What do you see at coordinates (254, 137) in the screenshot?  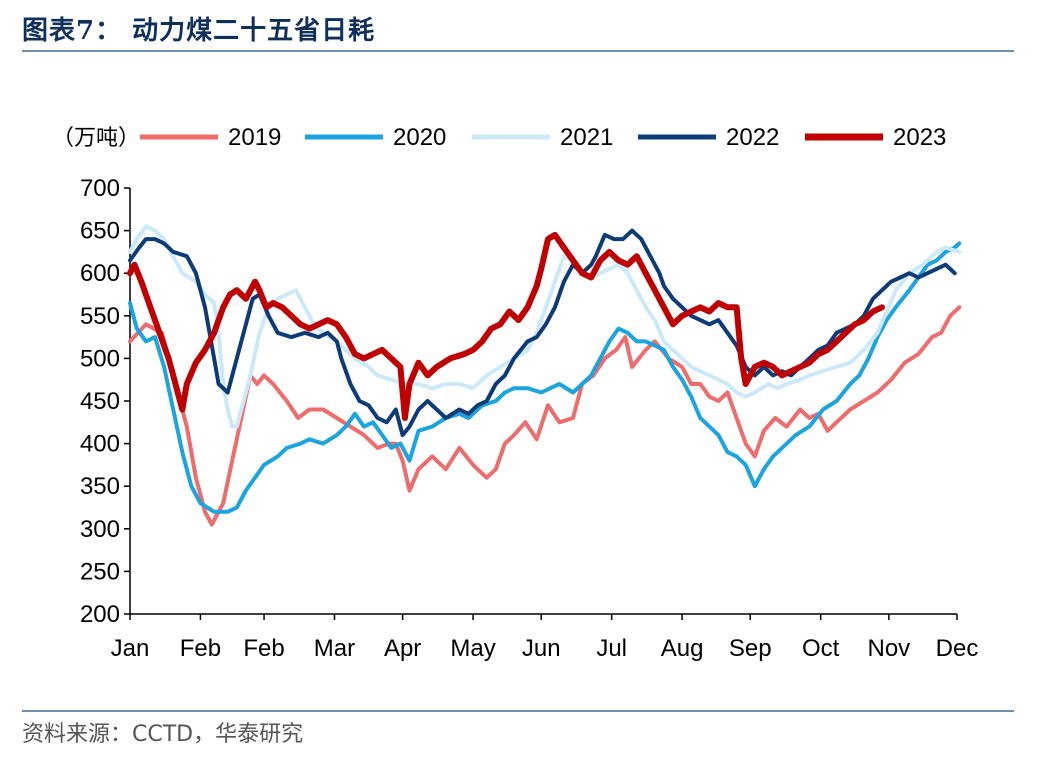 I see `legend-label-2019: 2019` at bounding box center [254, 137].